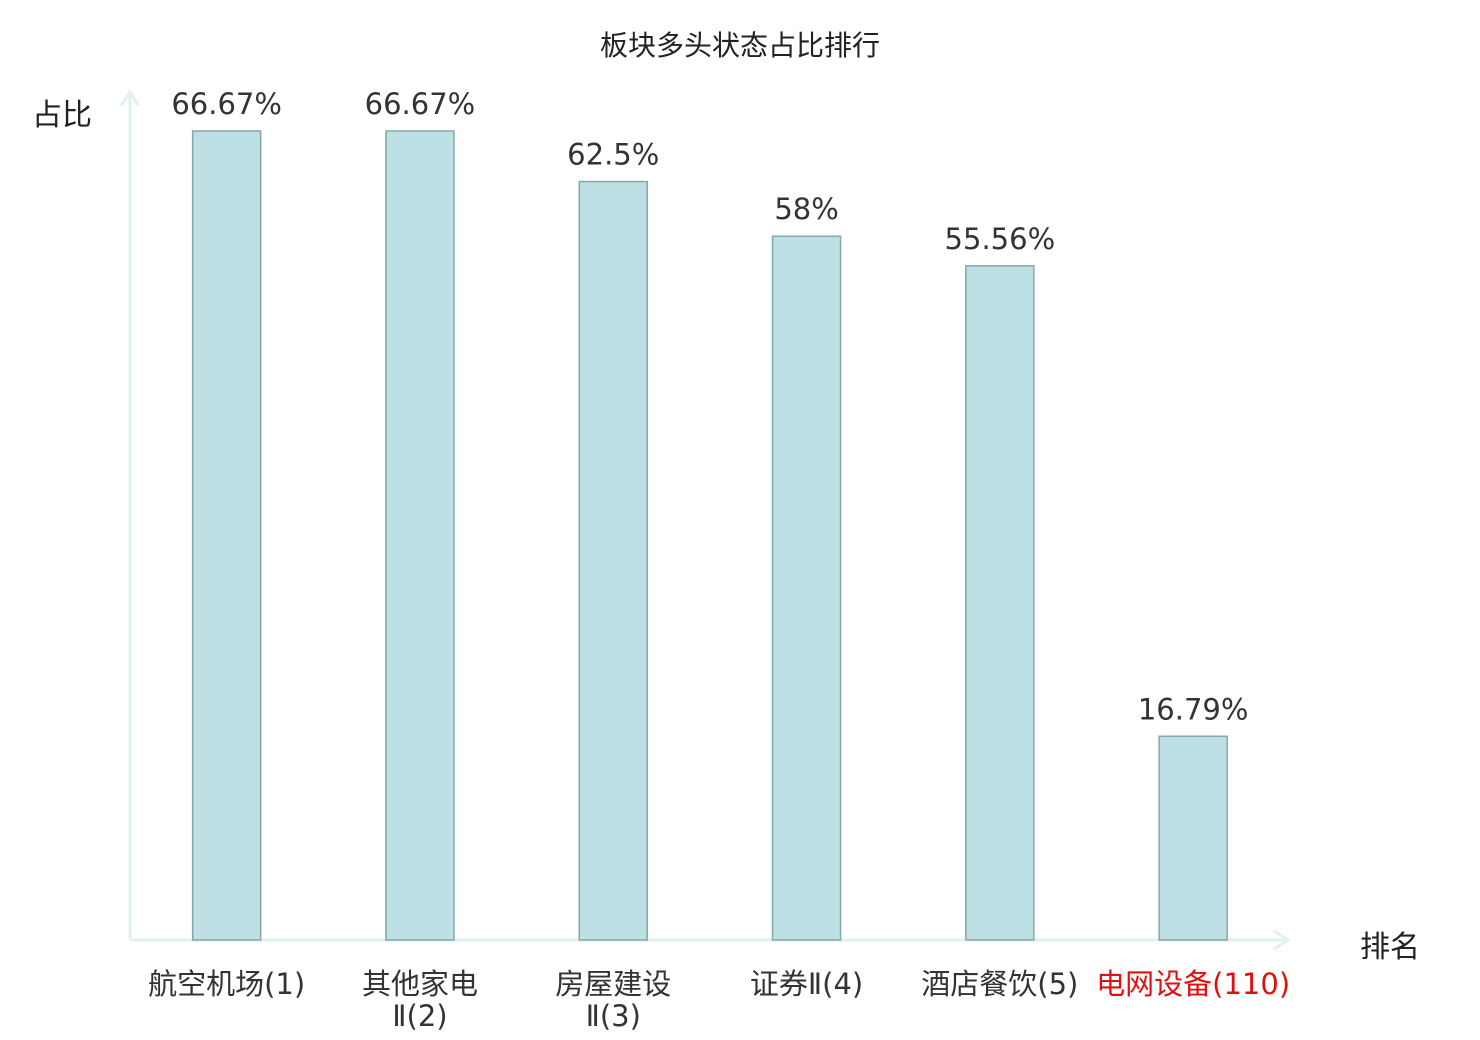  Describe the element at coordinates (1000, 239) in the screenshot. I see `data-label: 55.56%` at that location.